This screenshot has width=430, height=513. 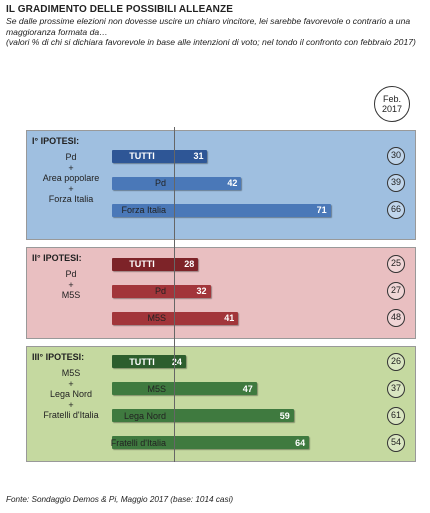 What do you see at coordinates (119, 9) in the screenshot?
I see `chart-title: IL GRADIMENTO DELLE POSSIBILI ALLEANZE` at bounding box center [119, 9].